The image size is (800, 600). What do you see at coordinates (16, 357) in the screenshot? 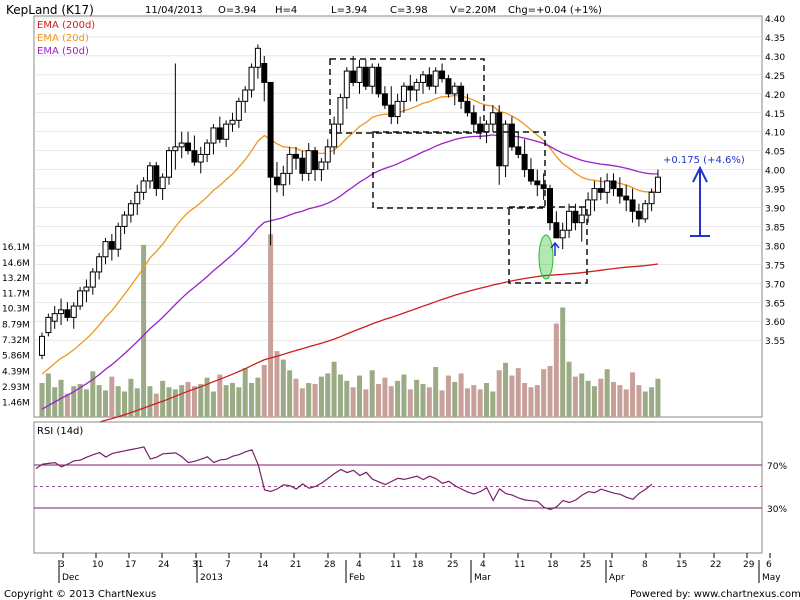
I see `volume-tick-label: 5.86M` at bounding box center [16, 357].